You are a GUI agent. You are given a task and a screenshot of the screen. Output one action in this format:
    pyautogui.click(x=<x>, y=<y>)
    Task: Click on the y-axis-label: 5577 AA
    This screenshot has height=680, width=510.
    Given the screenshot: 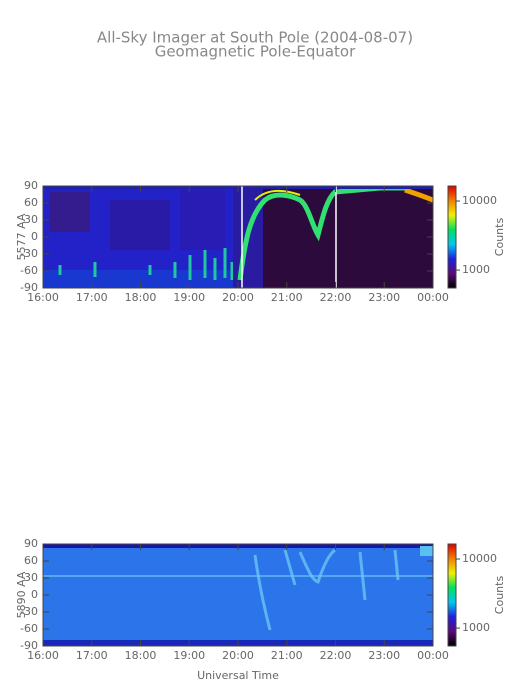 What is the action you would take?
    pyautogui.click(x=21, y=236)
    